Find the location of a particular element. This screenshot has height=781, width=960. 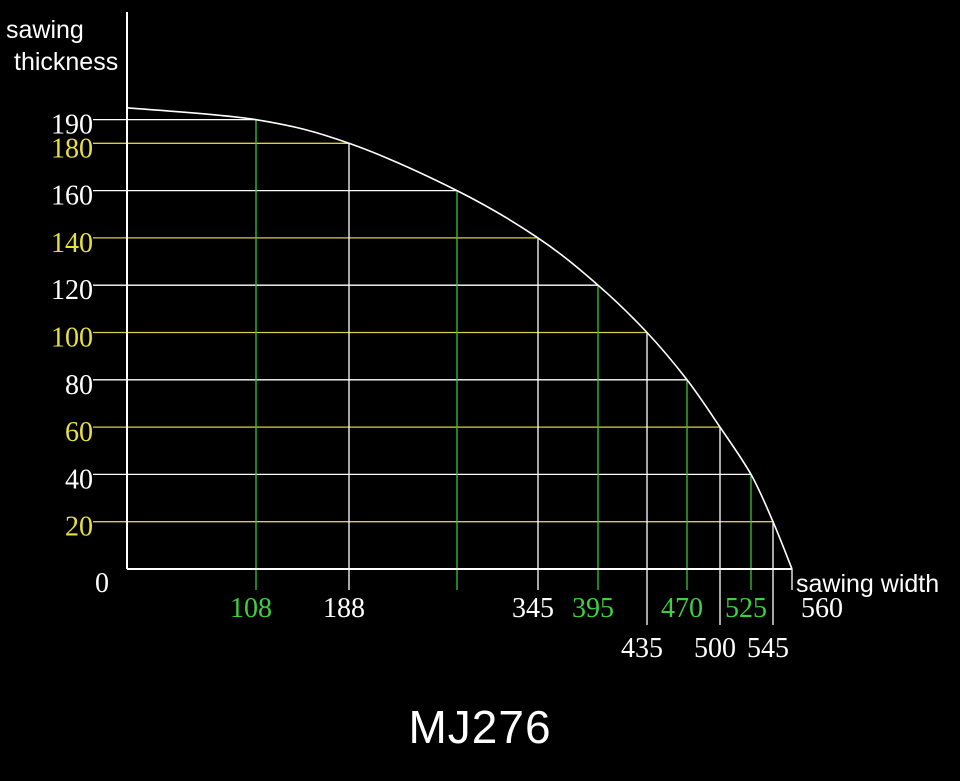

x-tick-label-435: 435 is located at coordinates (642, 648).